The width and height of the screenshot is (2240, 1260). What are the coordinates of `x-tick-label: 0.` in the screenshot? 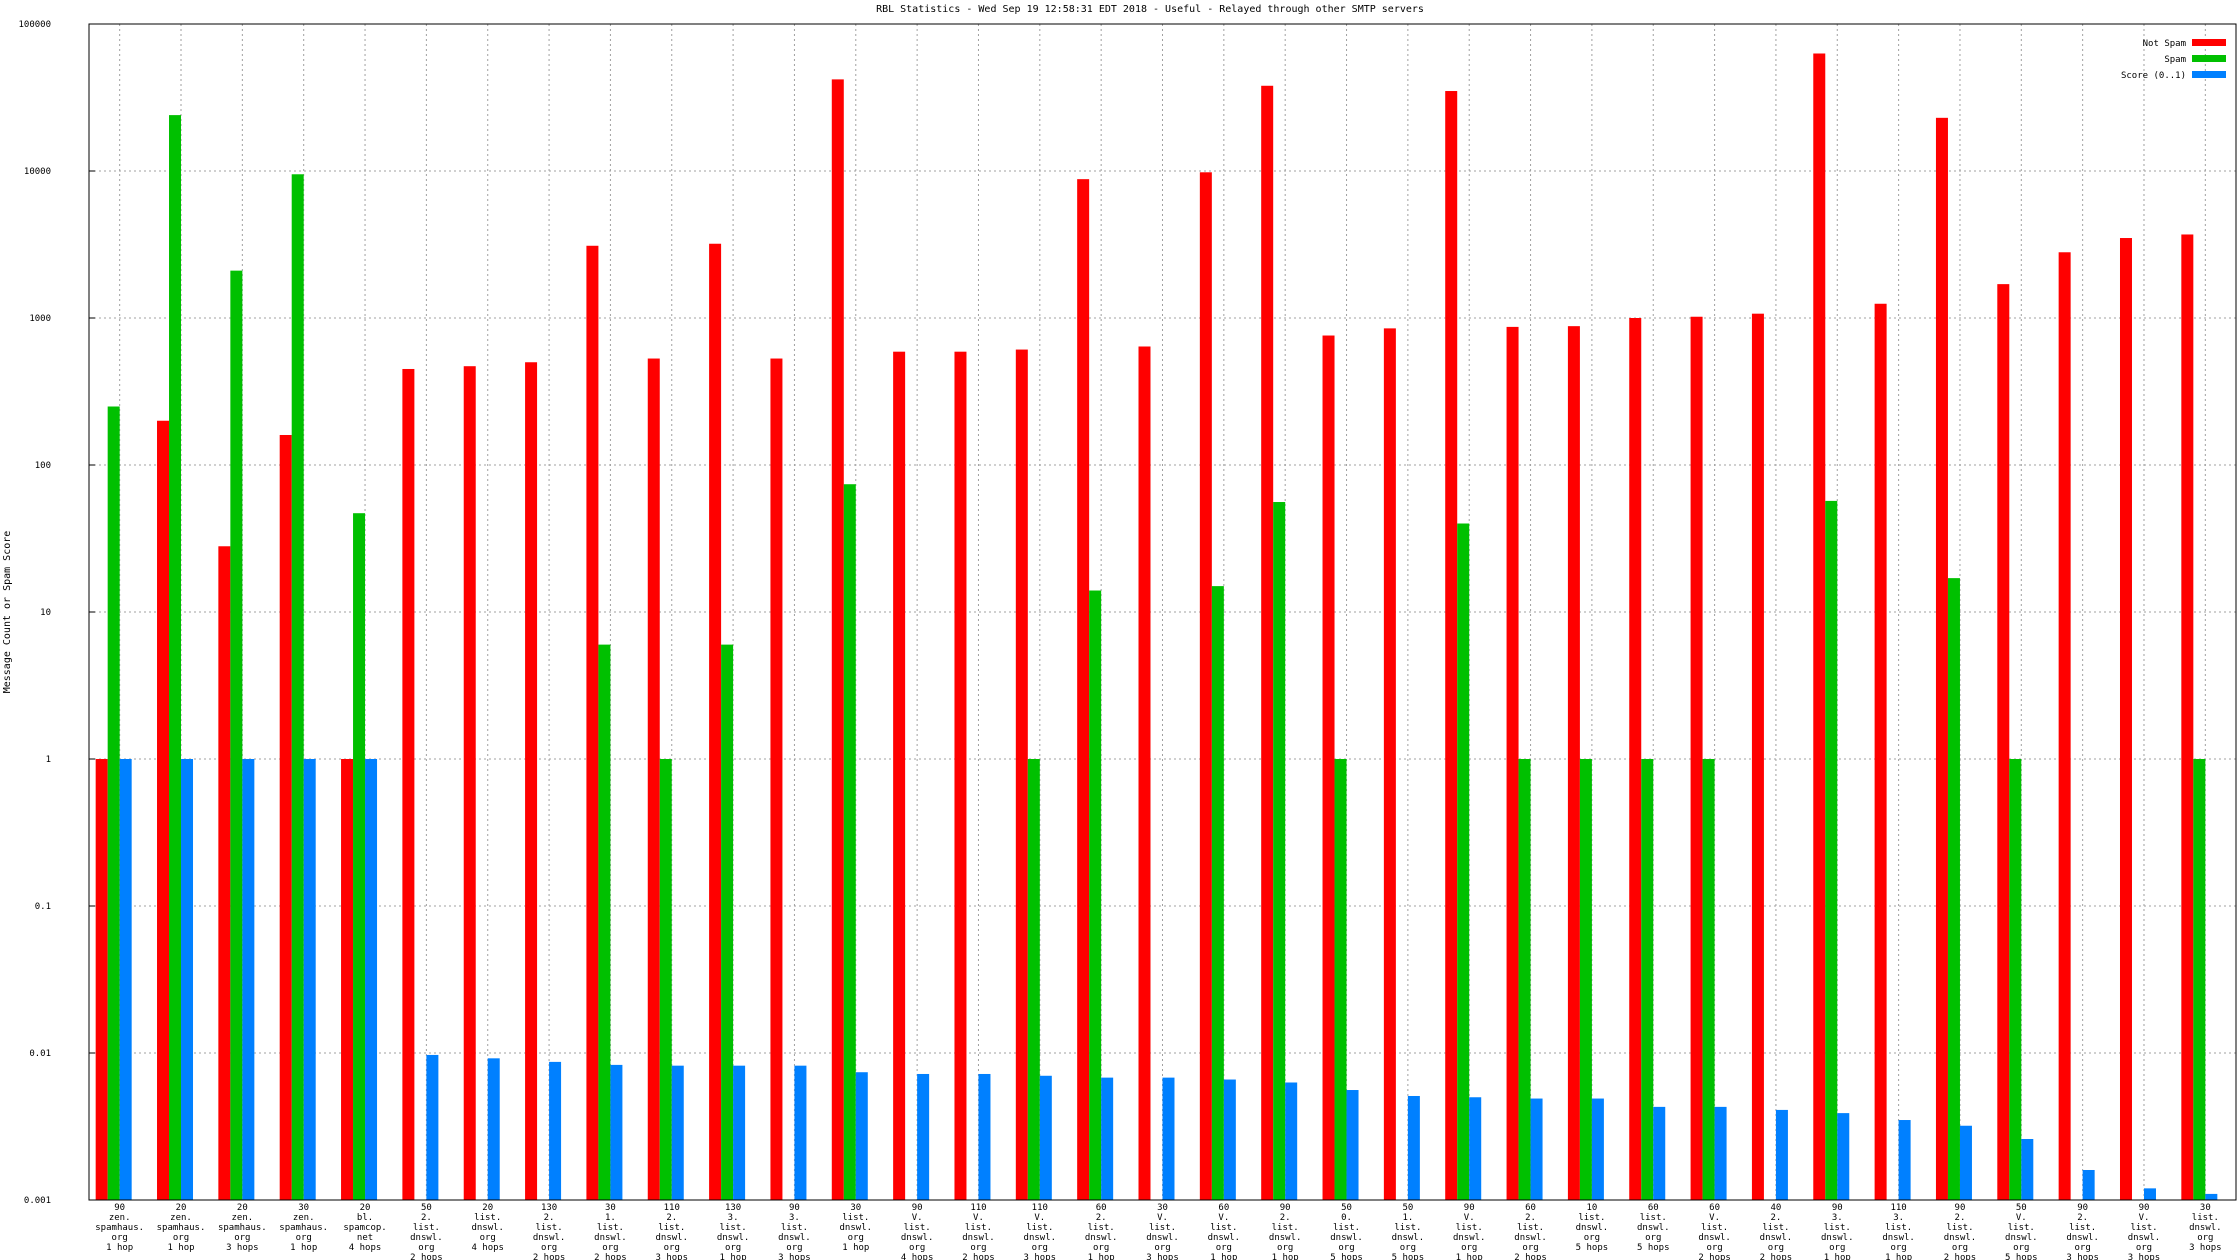 It's located at (1346, 1218).